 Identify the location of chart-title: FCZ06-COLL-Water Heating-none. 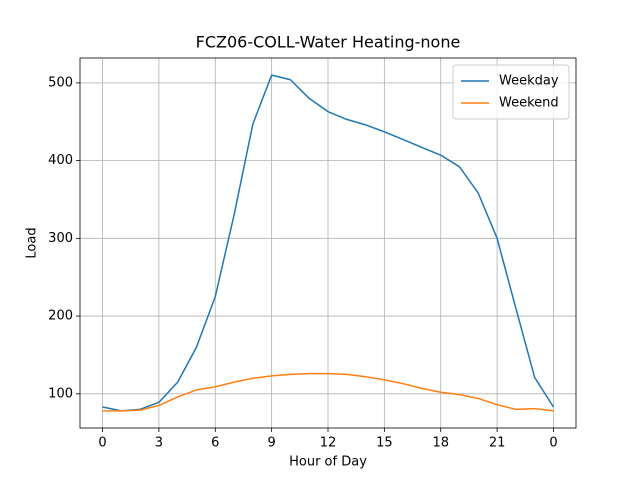
(328, 42).